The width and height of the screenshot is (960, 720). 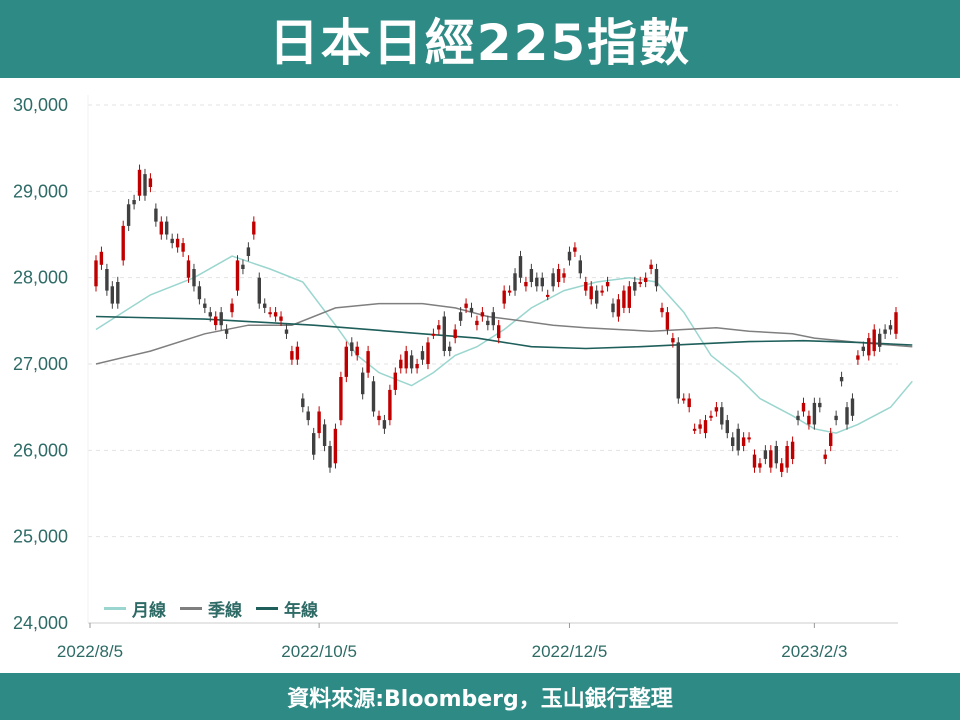 I want to click on title-bar: 日本日經225指數, so click(x=480, y=39).